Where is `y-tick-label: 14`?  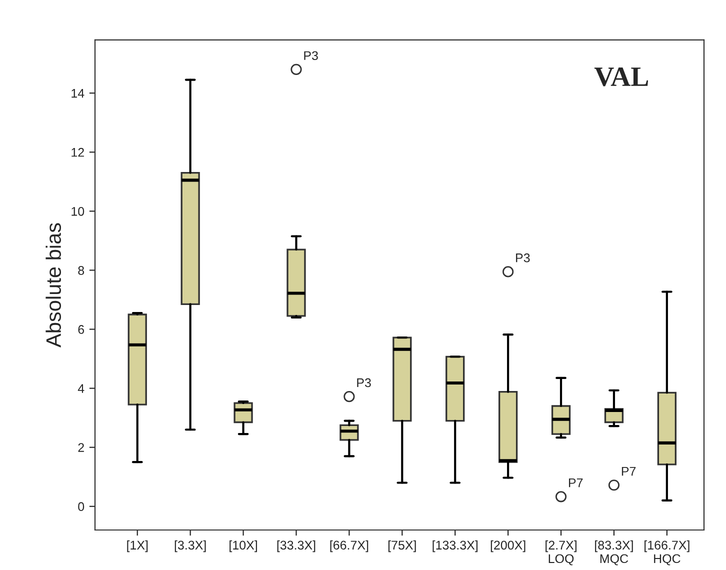
y-tick-label: 14 is located at coordinates (78, 93).